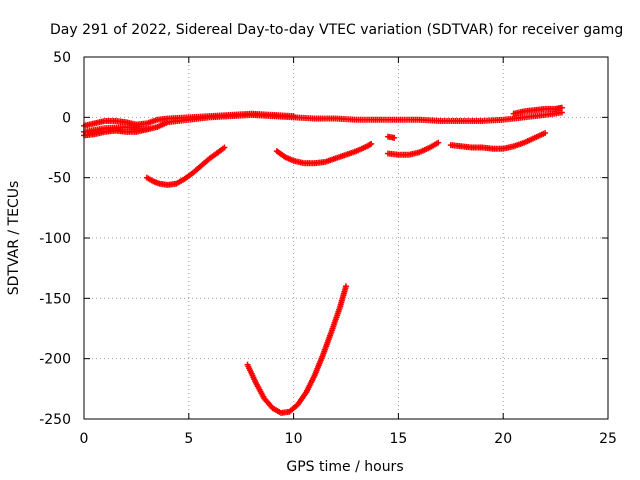  Describe the element at coordinates (391, 137) in the screenshot. I see `series-sat-g` at that location.